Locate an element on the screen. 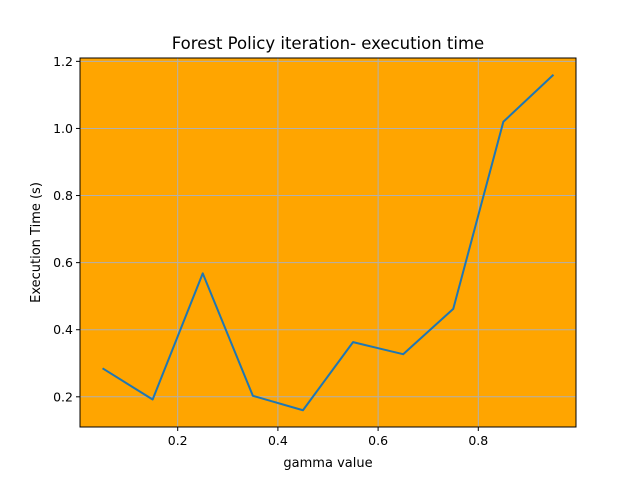 Image resolution: width=640 pixels, height=480 pixels. x-tick-label: 0.4 is located at coordinates (278, 440).